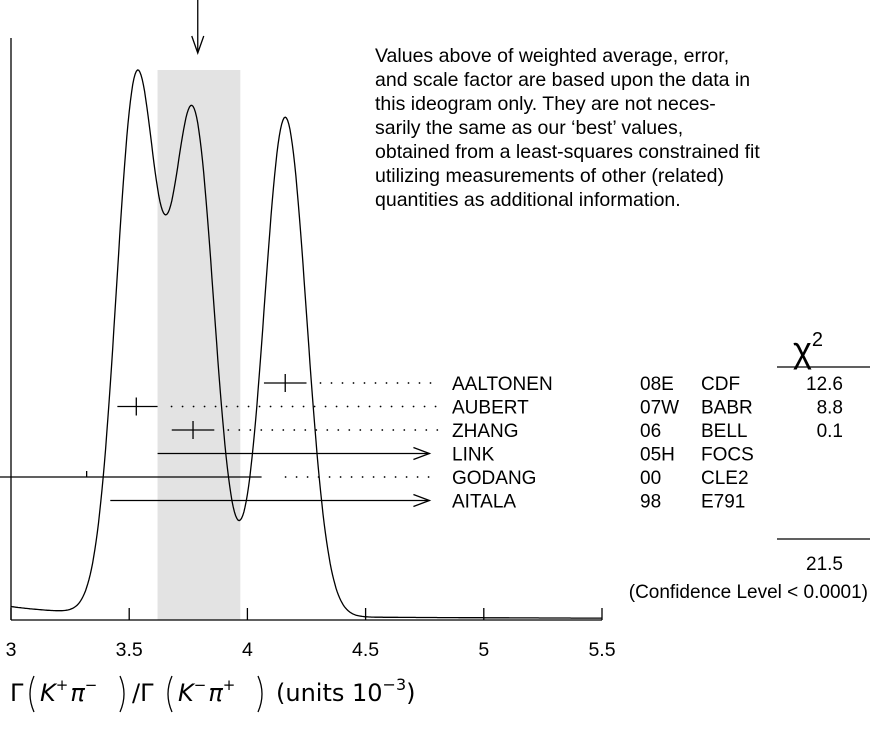  Describe the element at coordinates (830, 408) in the screenshot. I see `measurement-chi2: 8.8` at that location.